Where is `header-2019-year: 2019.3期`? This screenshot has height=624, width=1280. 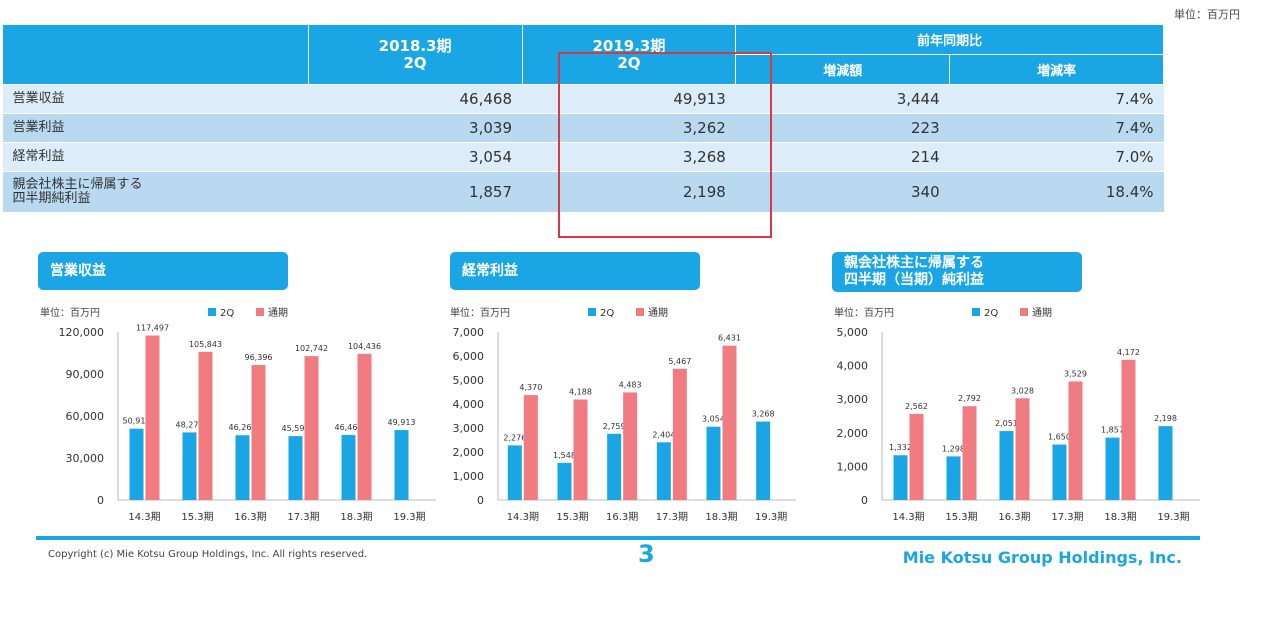 header-2019-year: 2019.3期 is located at coordinates (629, 45).